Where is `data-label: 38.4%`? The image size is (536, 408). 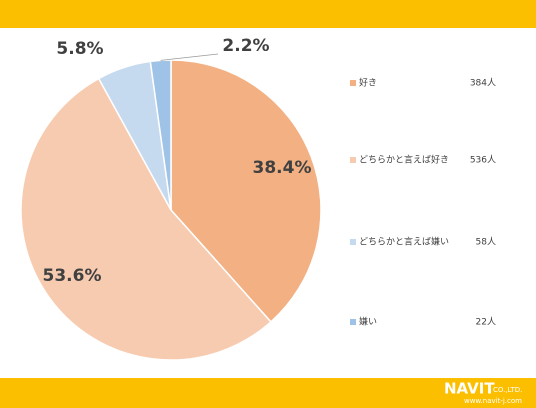
data-label: 38.4% is located at coordinates (282, 168).